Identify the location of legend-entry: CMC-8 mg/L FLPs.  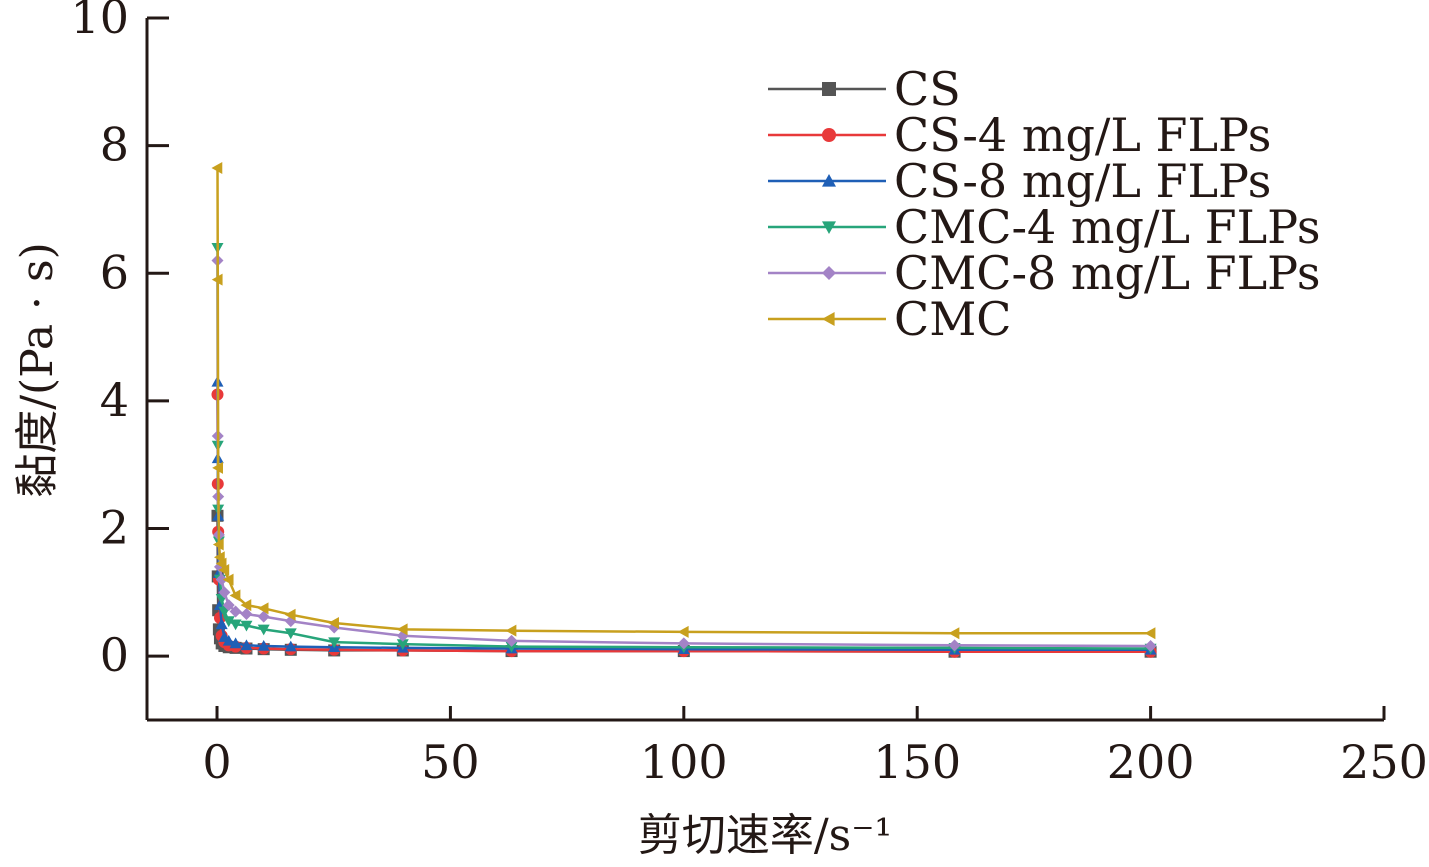
(1044, 273).